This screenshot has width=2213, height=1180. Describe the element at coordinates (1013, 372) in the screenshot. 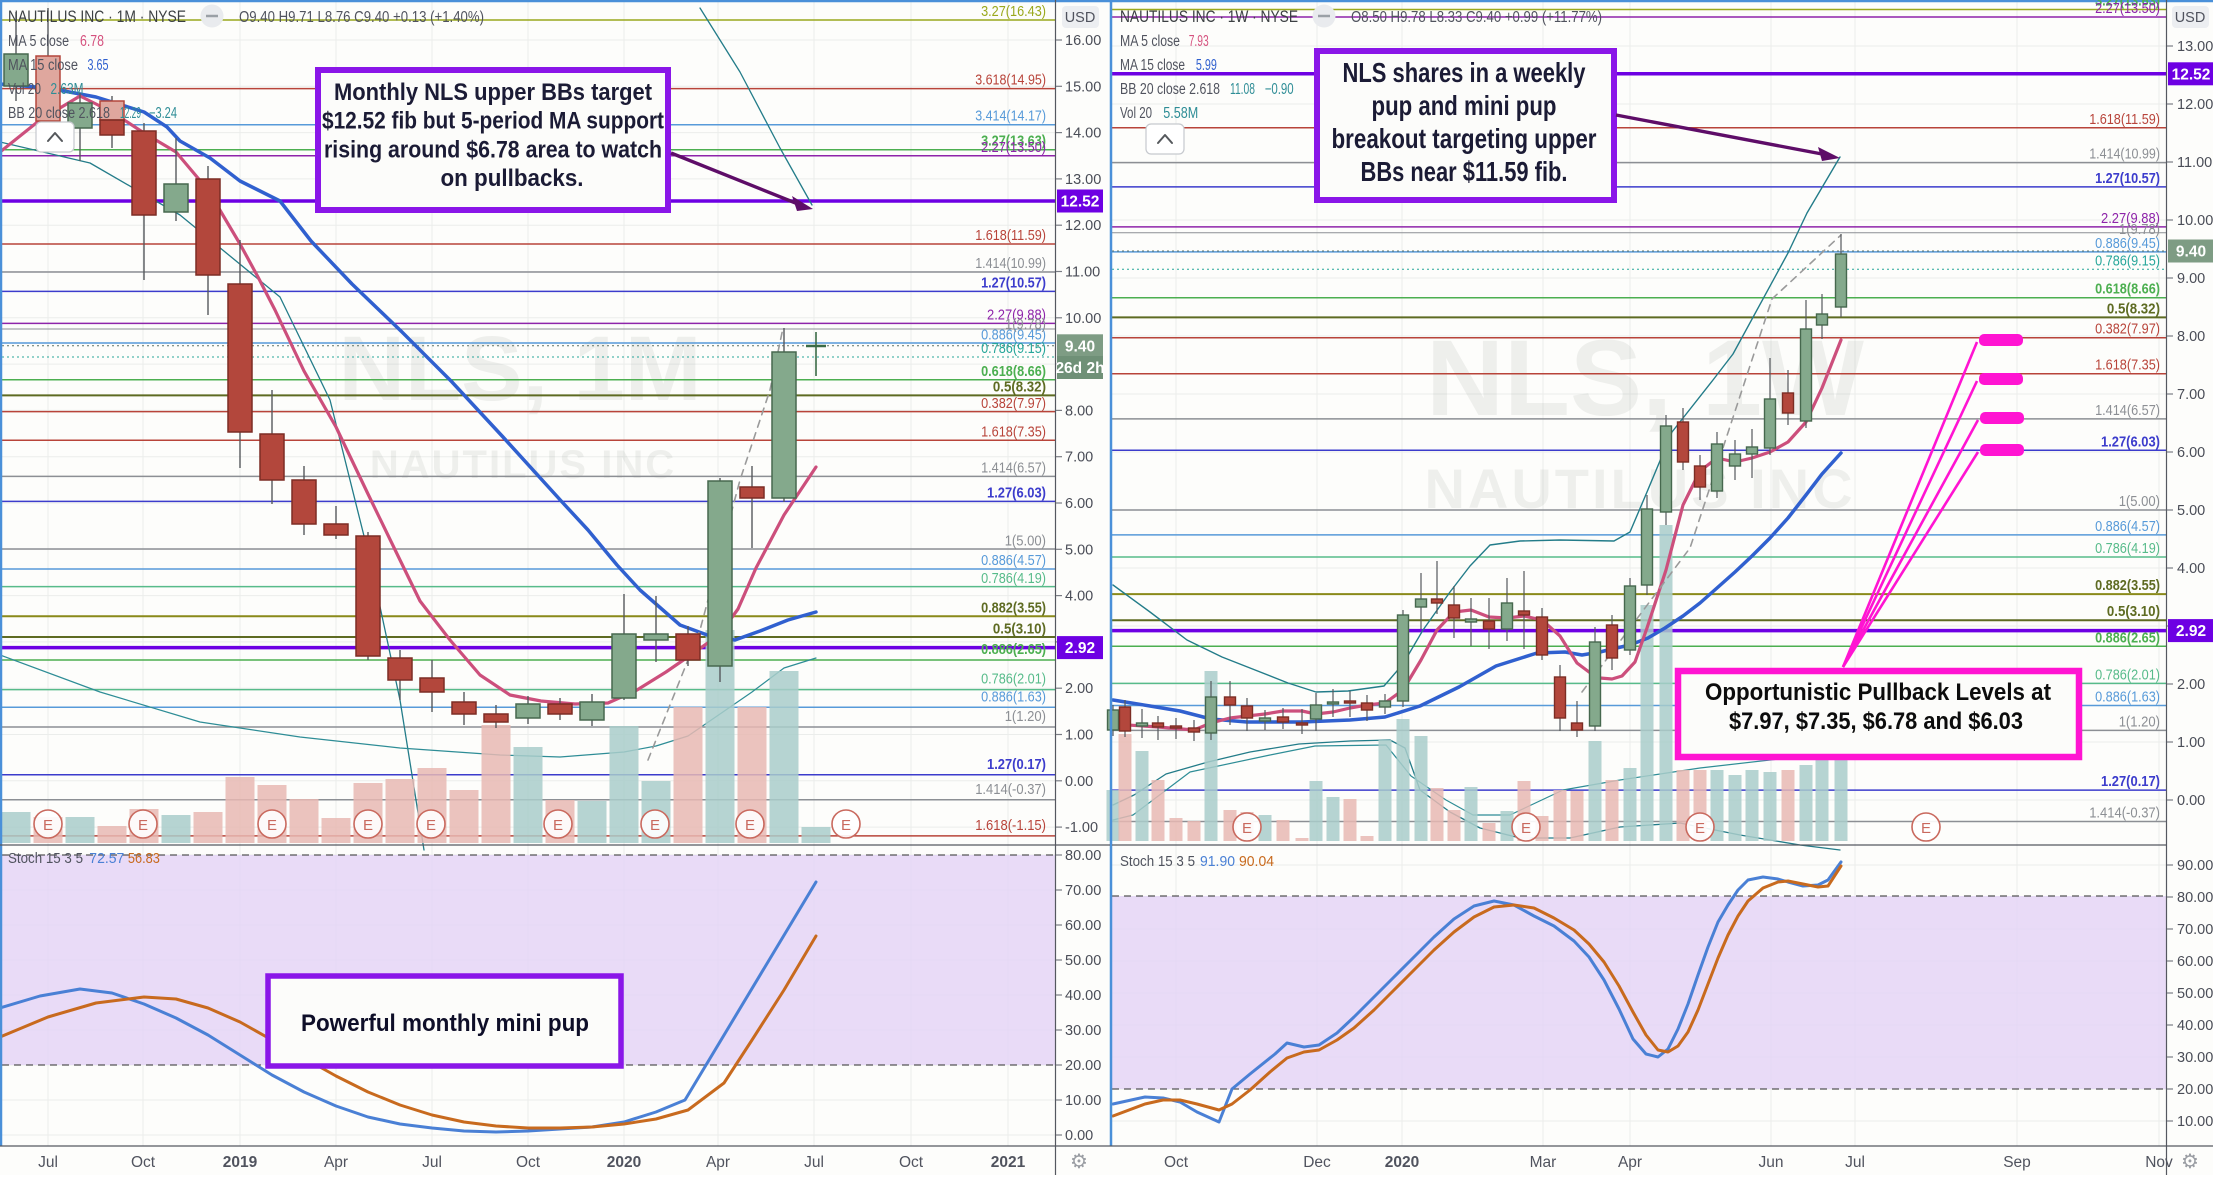

I see `svg-text: 0.618(8.66)` at that location.